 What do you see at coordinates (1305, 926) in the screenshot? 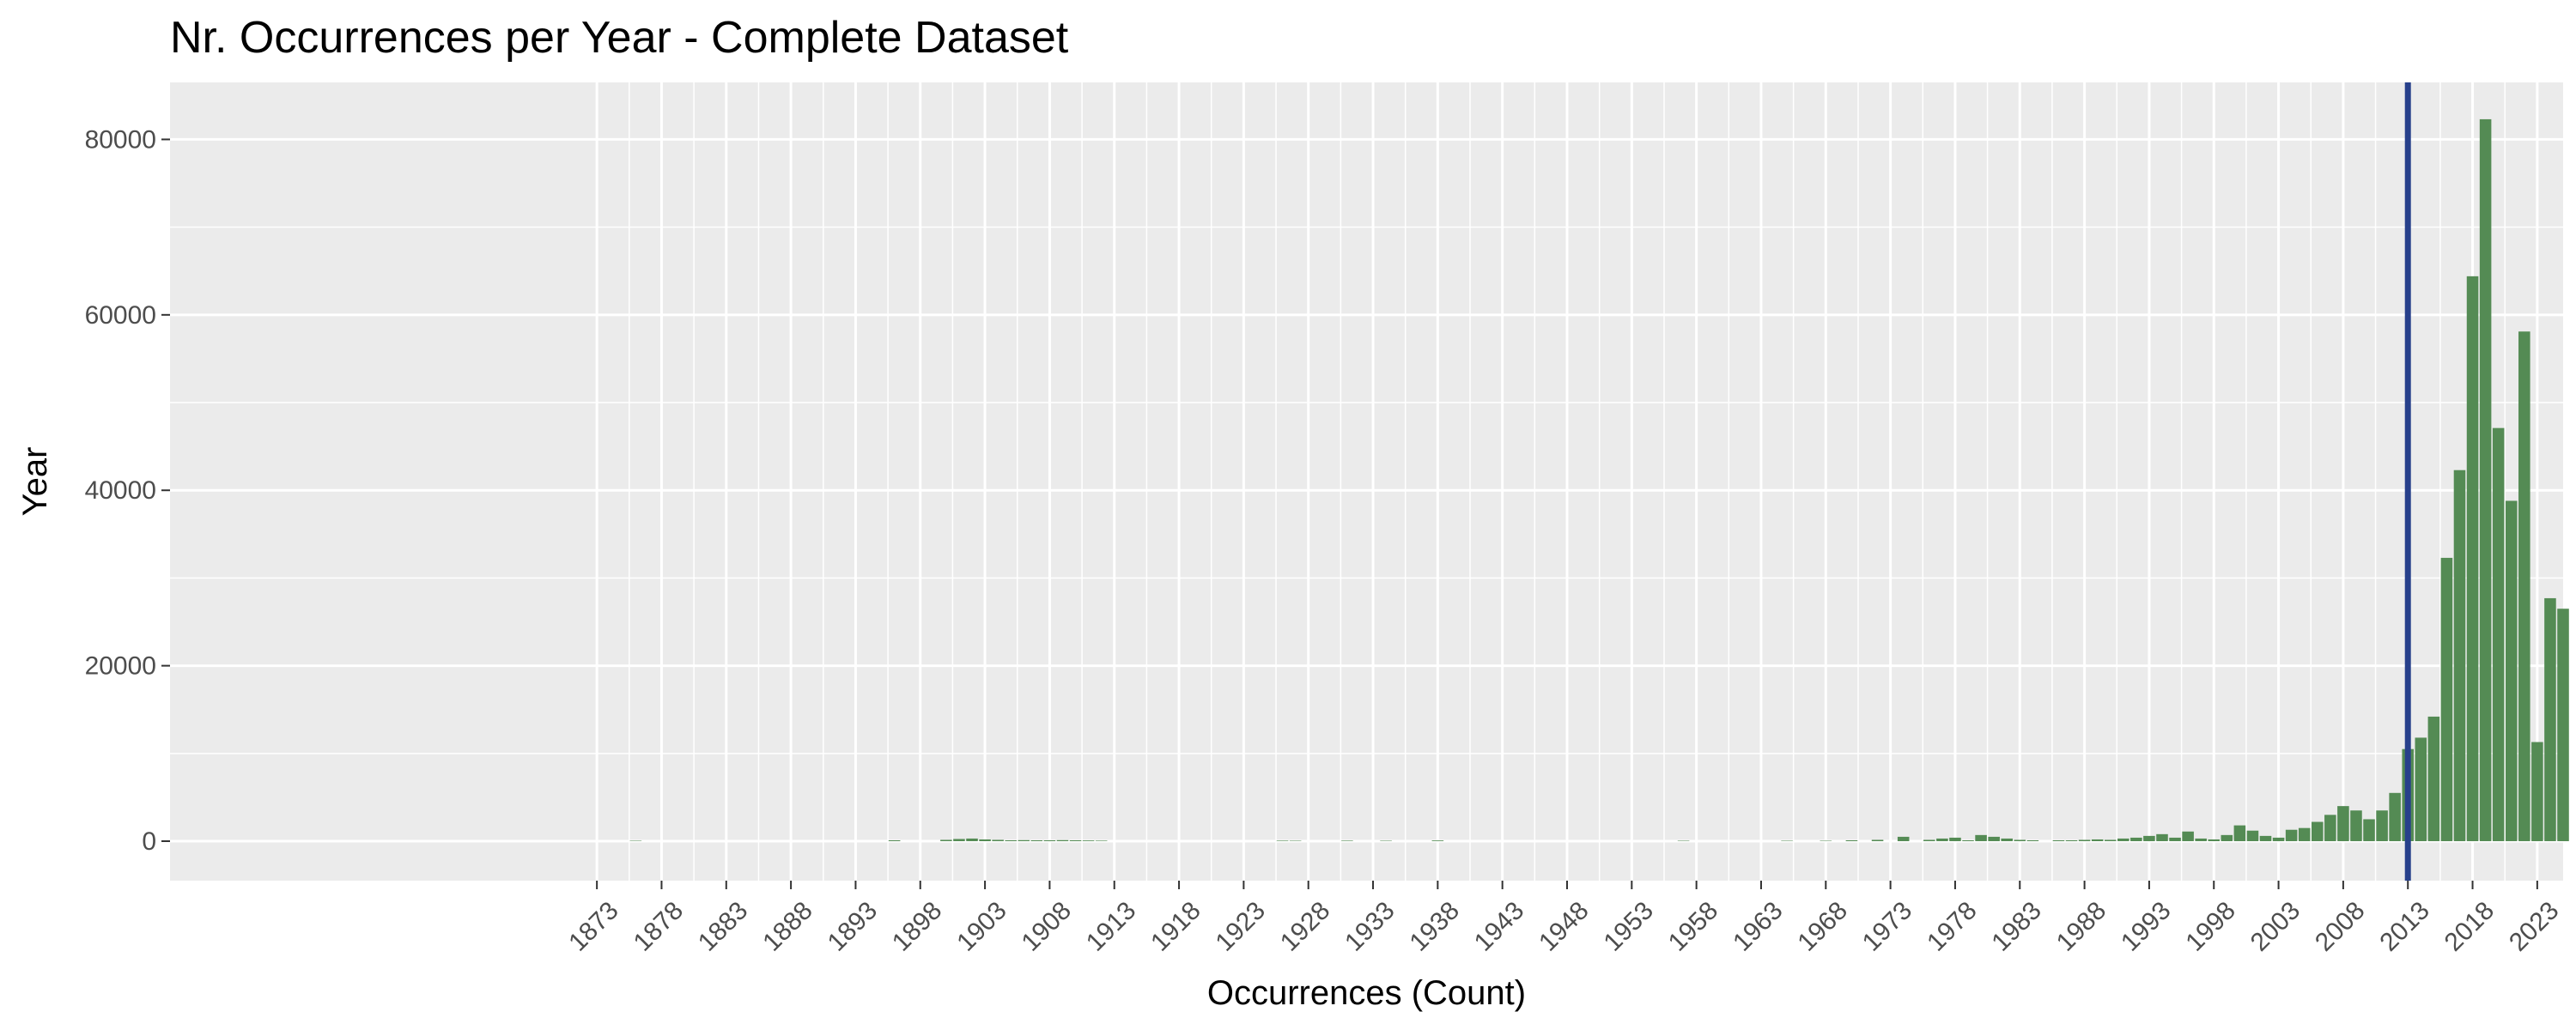
I see `x-tick-label: 1928` at bounding box center [1305, 926].